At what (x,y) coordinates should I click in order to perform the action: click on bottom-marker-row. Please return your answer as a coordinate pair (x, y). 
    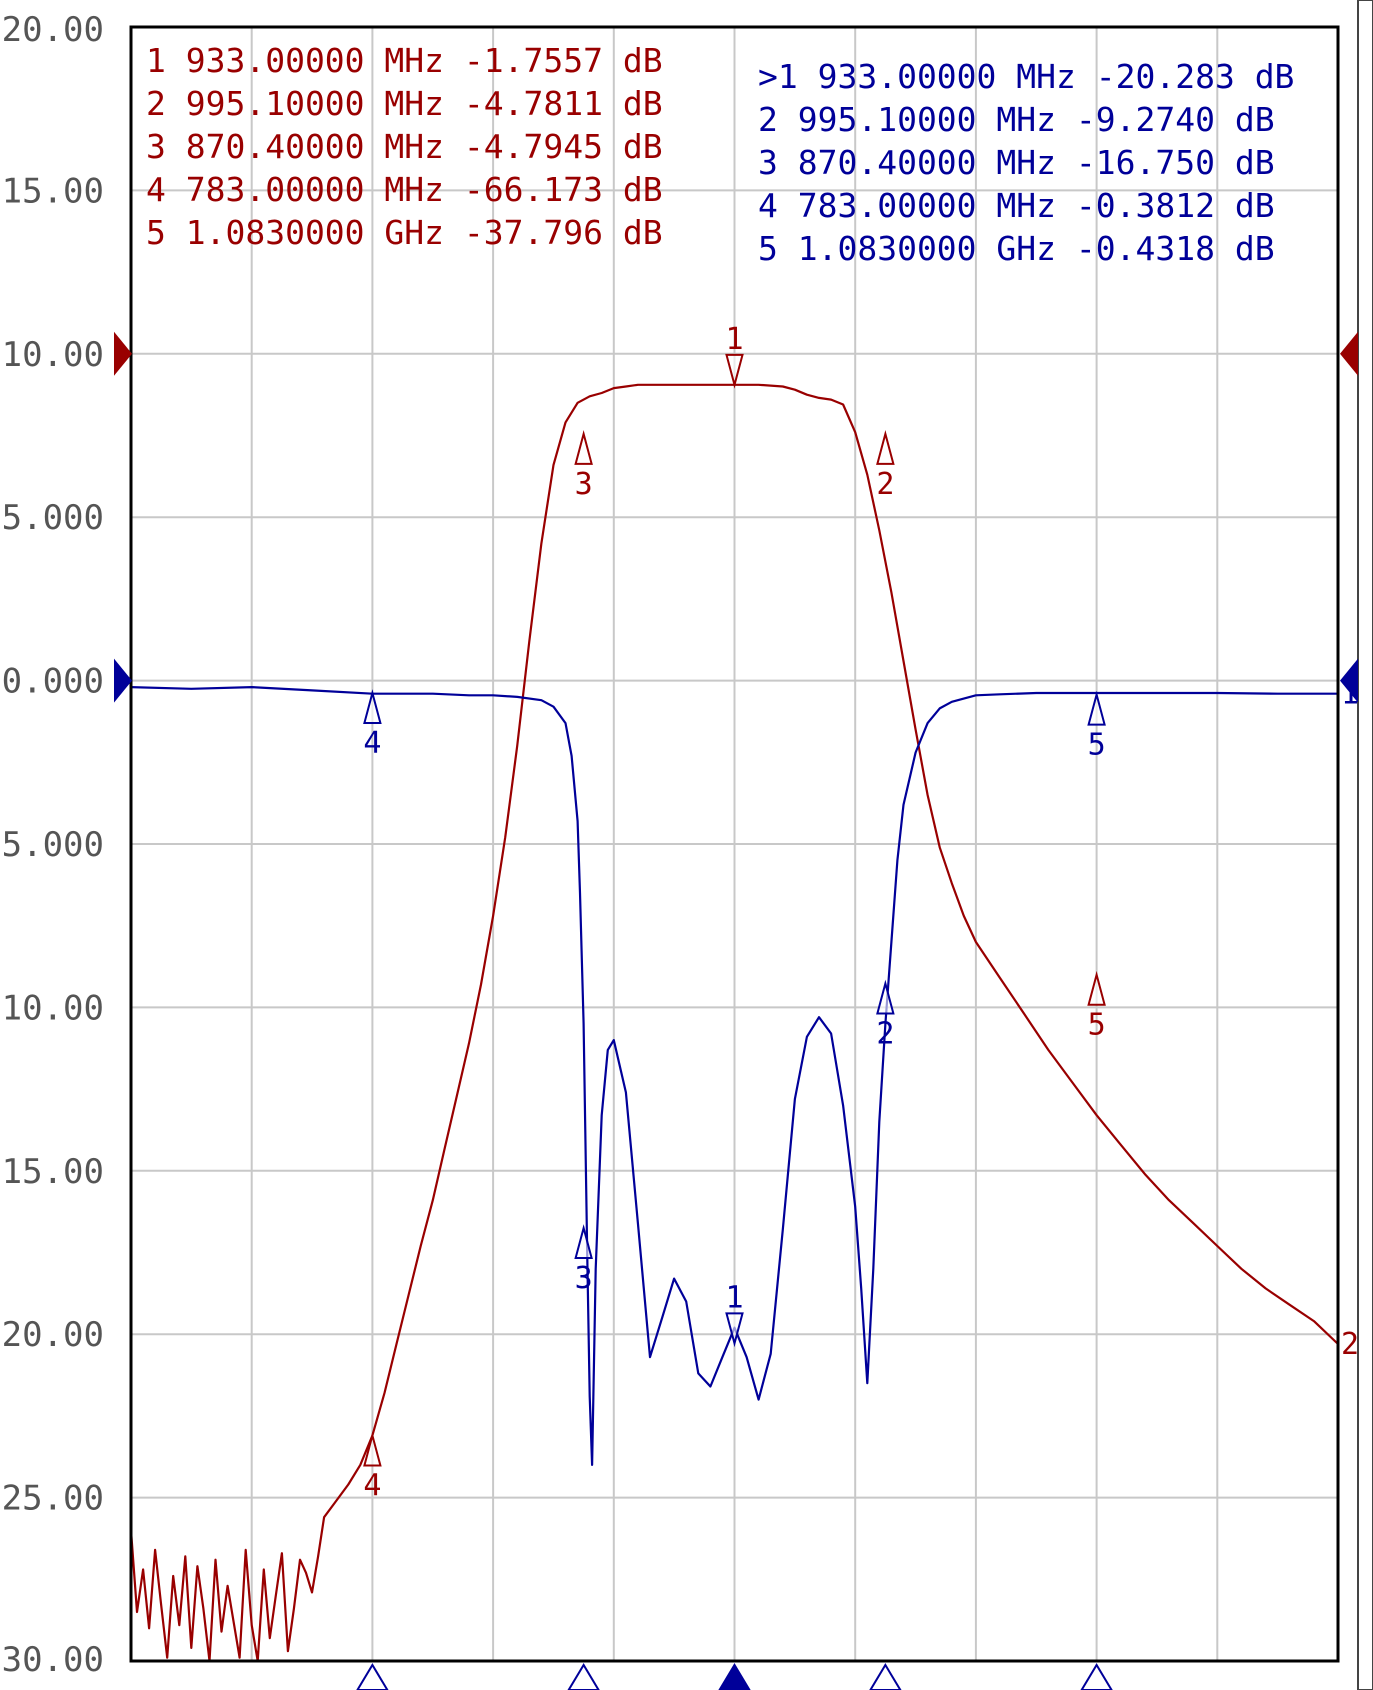
    Looking at the image, I should click on (734, 1676).